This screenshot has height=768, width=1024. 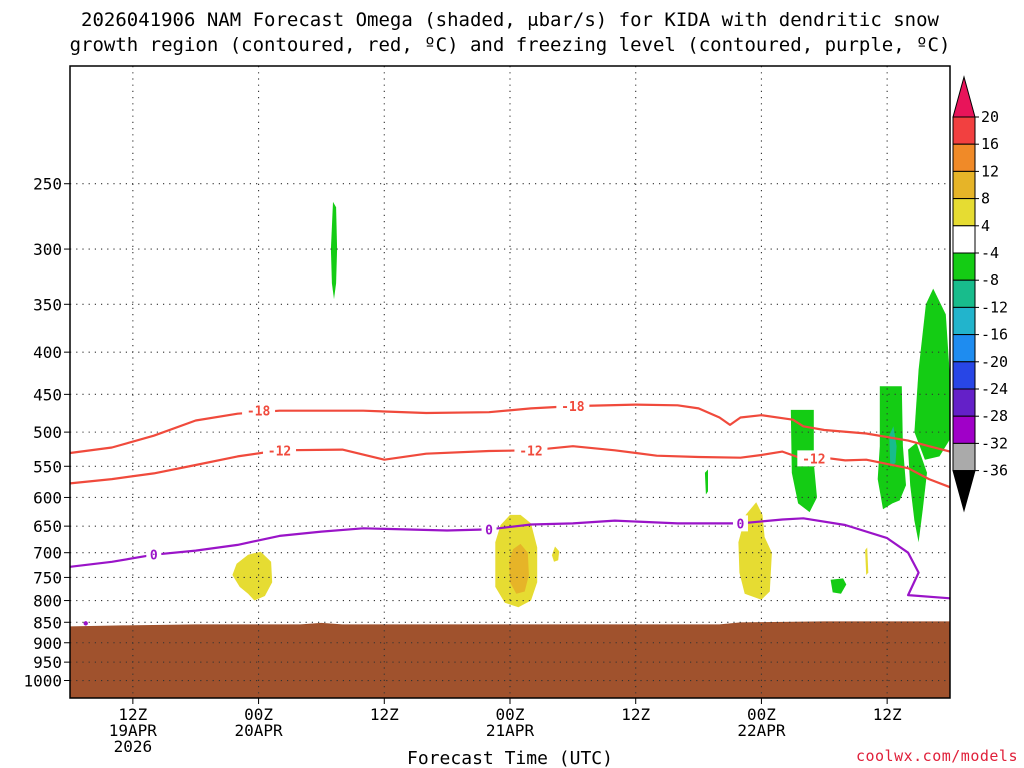 I want to click on colorbar-label: -8, so click(x=990, y=280).